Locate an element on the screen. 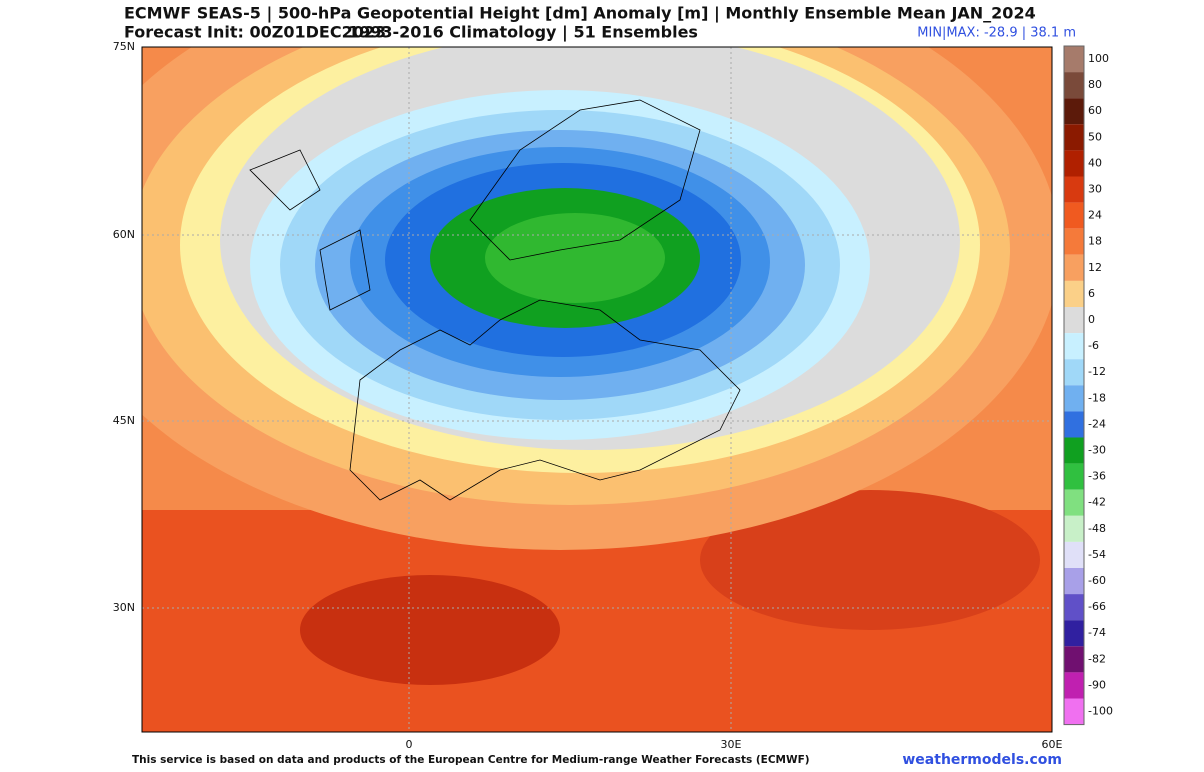  colorbar-label: 18 is located at coordinates (1095, 241).